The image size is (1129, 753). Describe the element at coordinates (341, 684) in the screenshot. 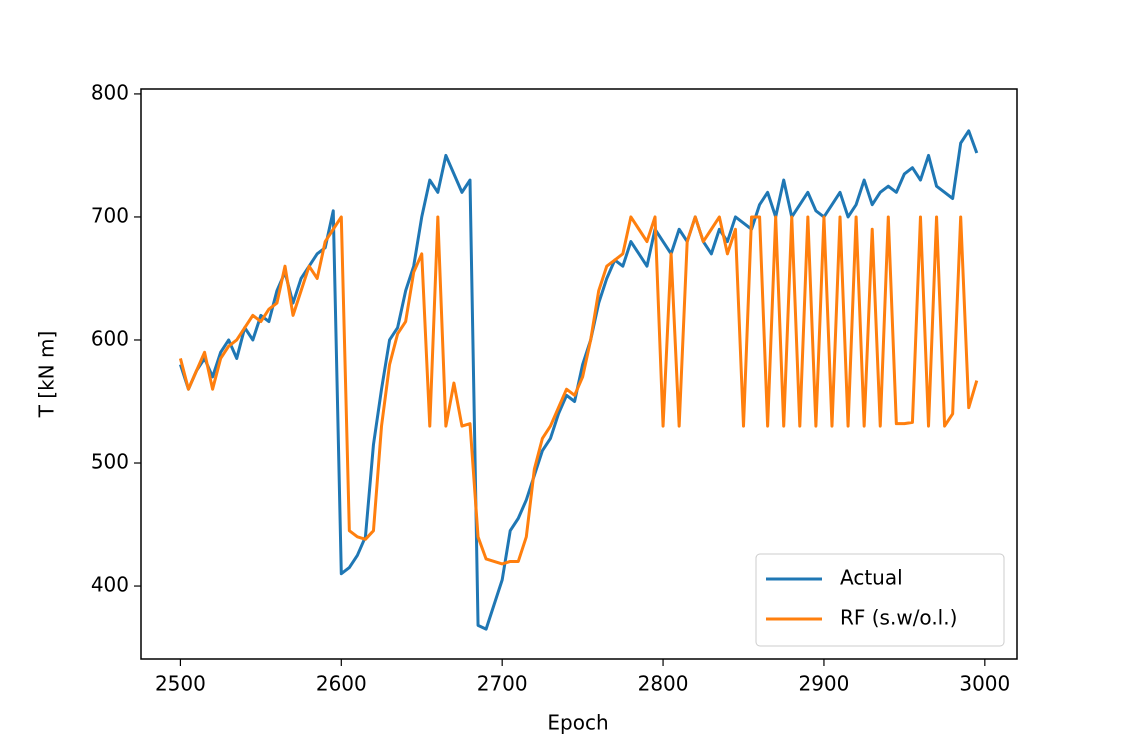

I see `x-tick-label: 2600` at that location.